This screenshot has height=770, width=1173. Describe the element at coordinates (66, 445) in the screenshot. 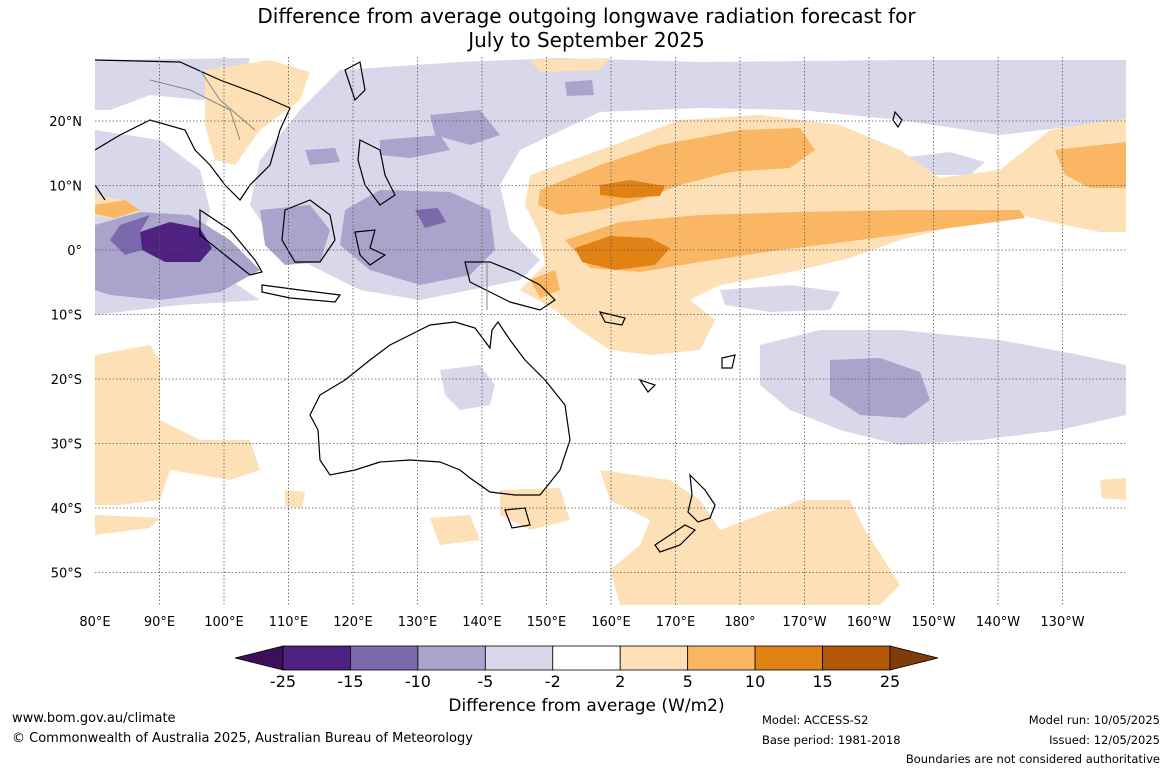

I see `lat-tick-label: 30°S` at that location.